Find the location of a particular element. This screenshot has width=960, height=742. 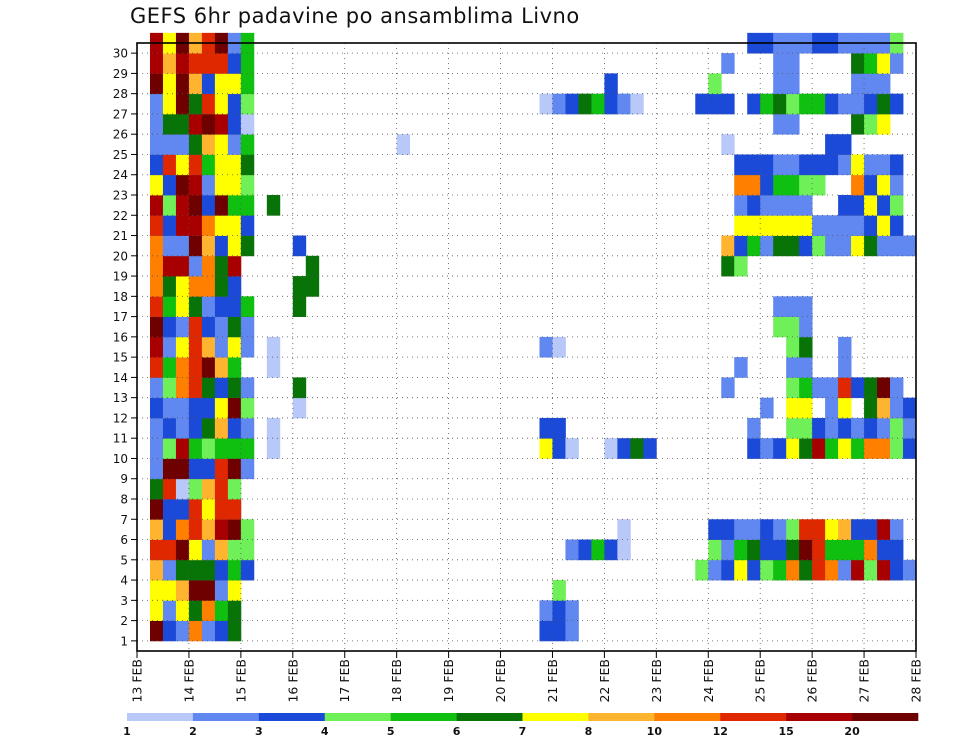

legend-label: 4 is located at coordinates (325, 731).